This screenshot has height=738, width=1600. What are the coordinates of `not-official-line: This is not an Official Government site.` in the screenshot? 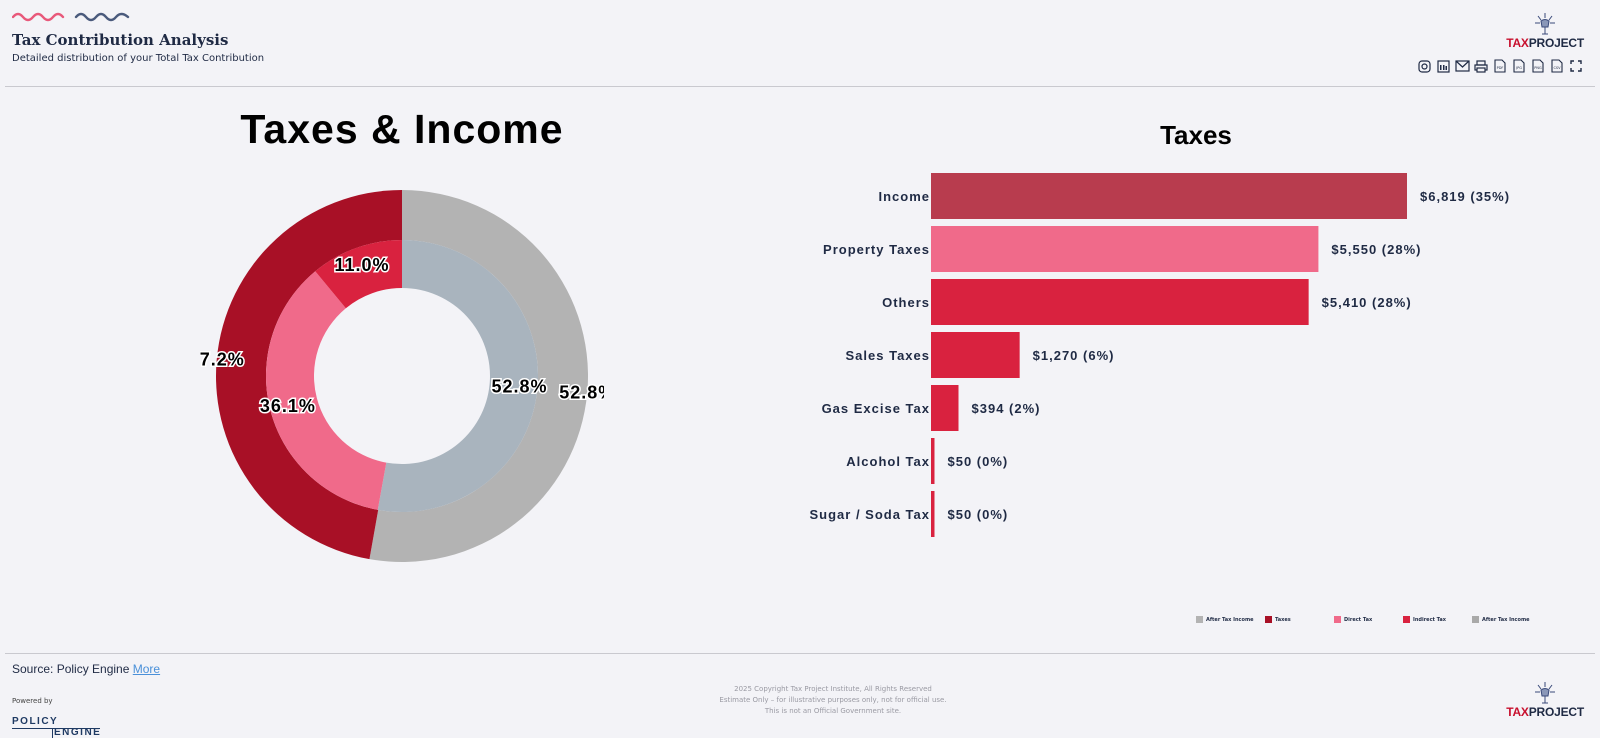 It's located at (833, 711).